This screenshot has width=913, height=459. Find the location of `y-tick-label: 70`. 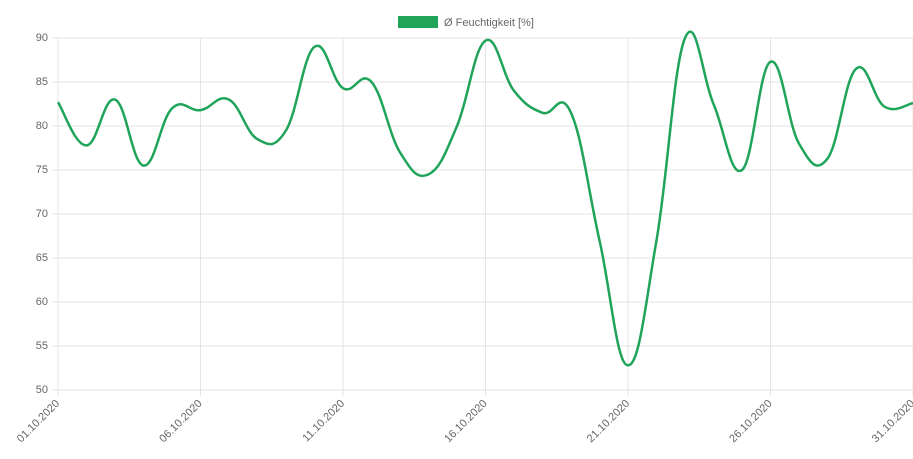

y-tick-label: 70 is located at coordinates (42, 214).